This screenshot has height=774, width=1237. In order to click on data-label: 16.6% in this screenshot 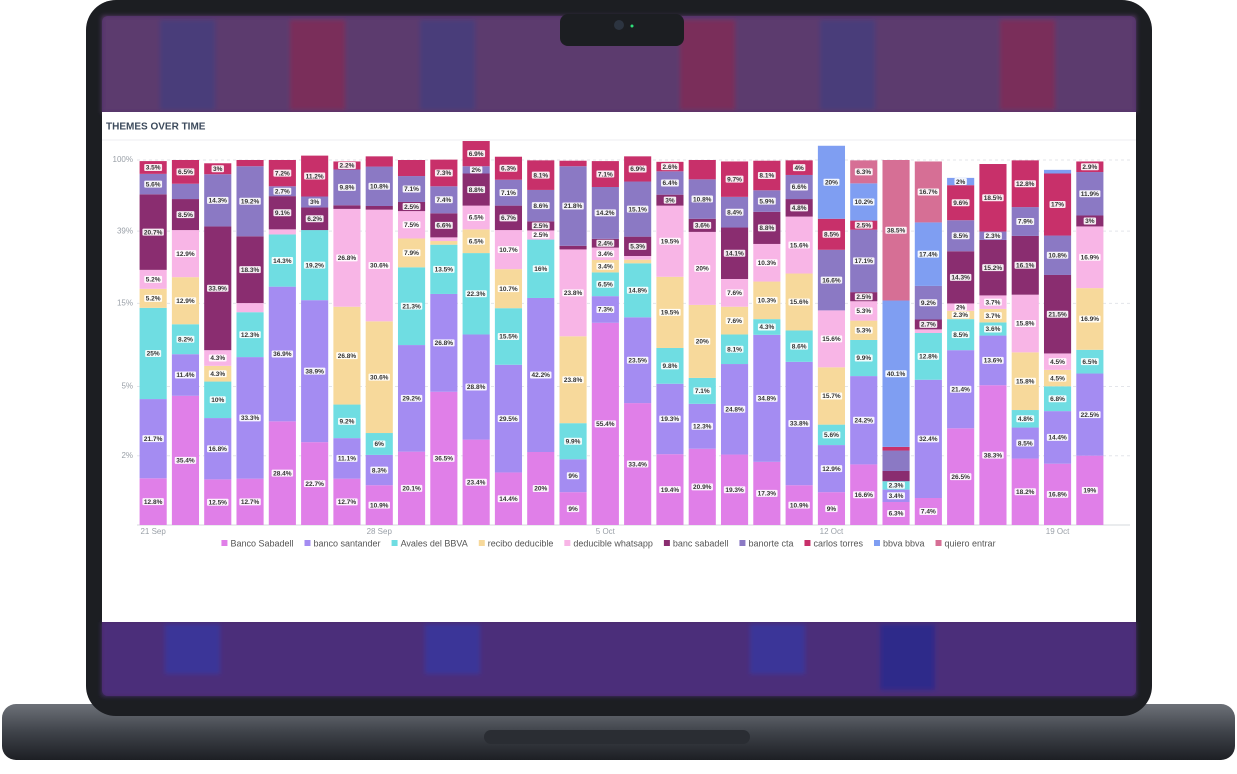, I will do `click(864, 495)`.